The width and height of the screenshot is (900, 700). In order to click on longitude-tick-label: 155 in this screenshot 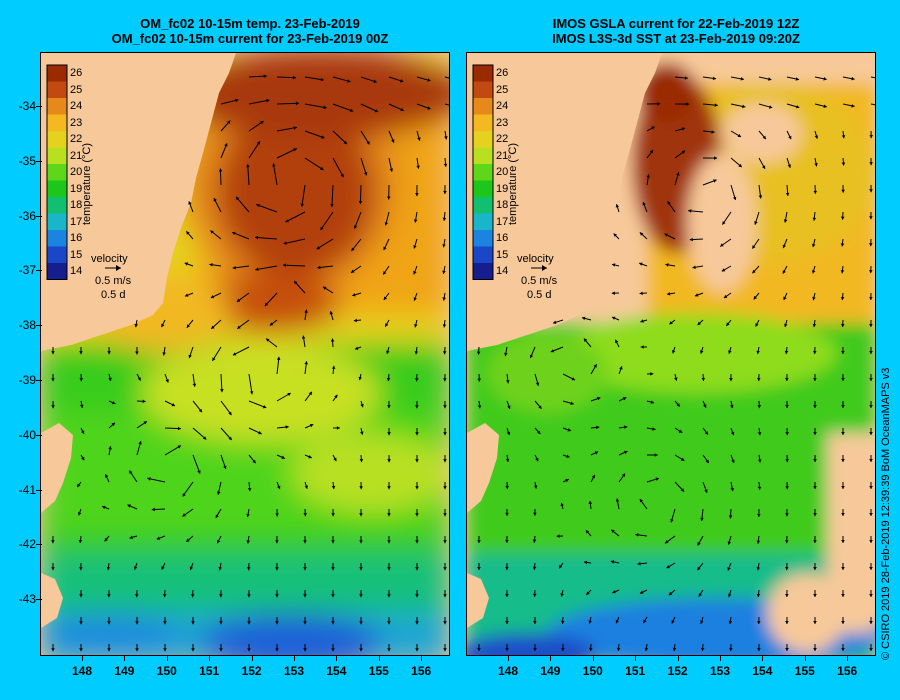, I will do `click(804, 671)`.